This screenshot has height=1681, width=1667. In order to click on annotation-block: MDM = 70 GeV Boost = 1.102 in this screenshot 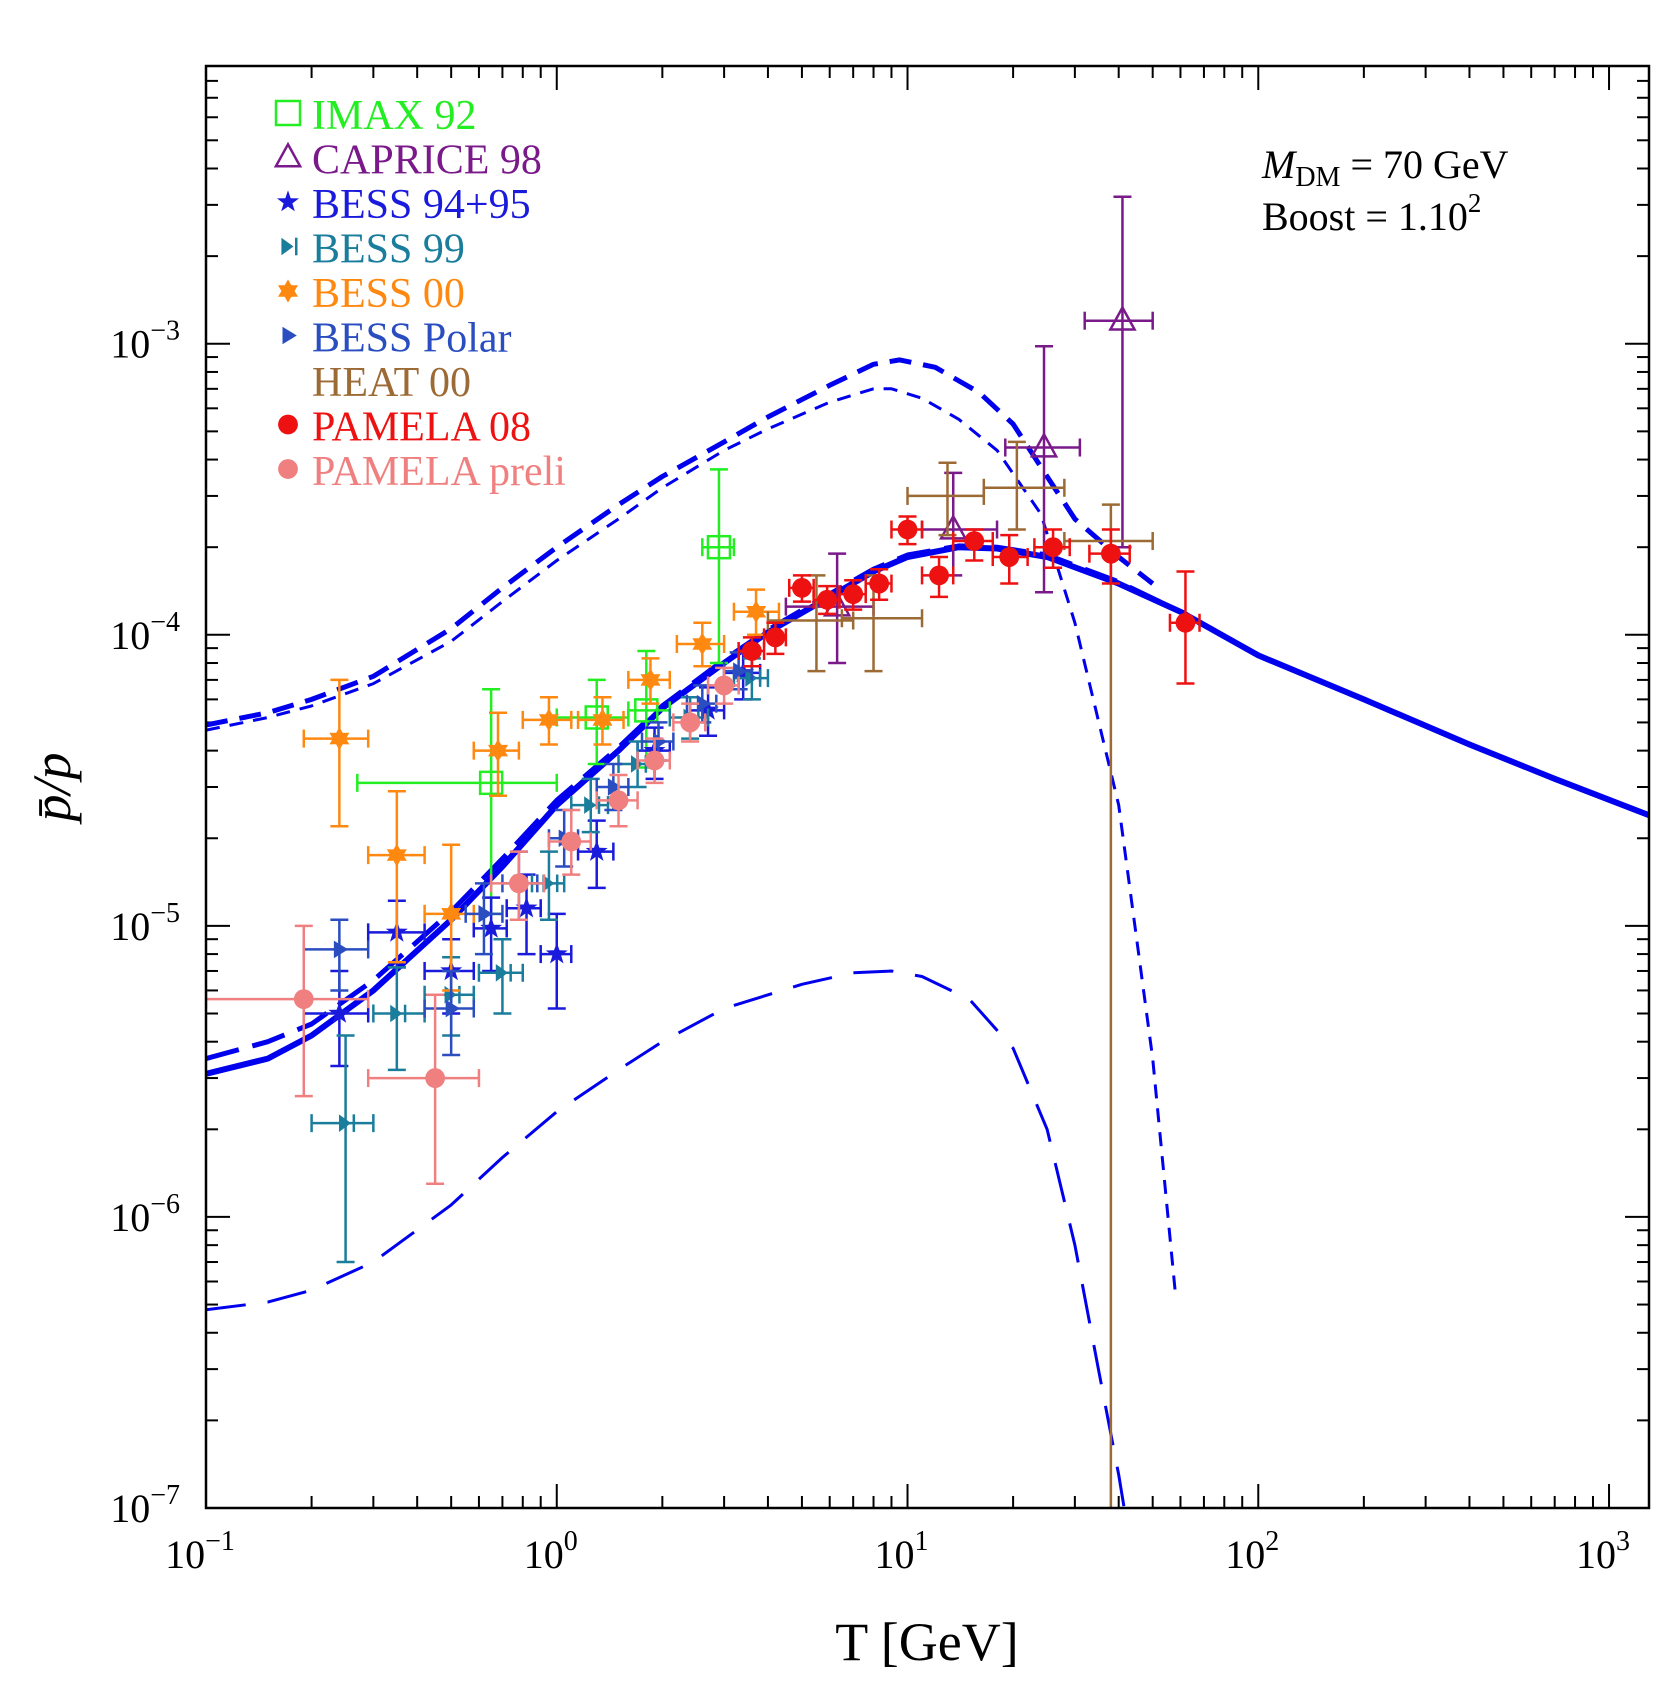, I will do `click(1385, 190)`.